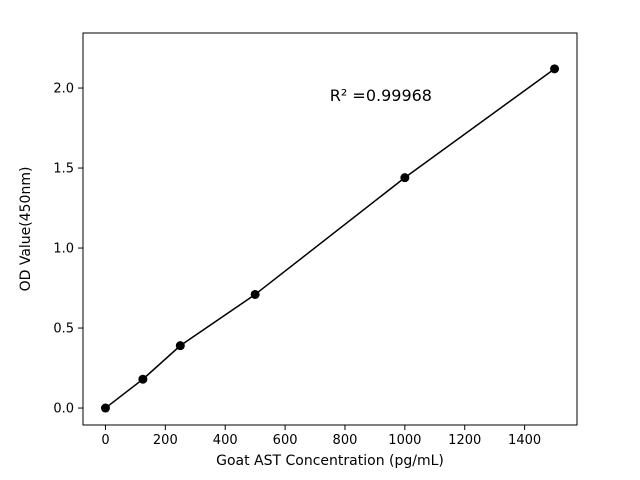 The image size is (640, 480). Describe the element at coordinates (464, 440) in the screenshot. I see `x-tick-label: 1200` at that location.